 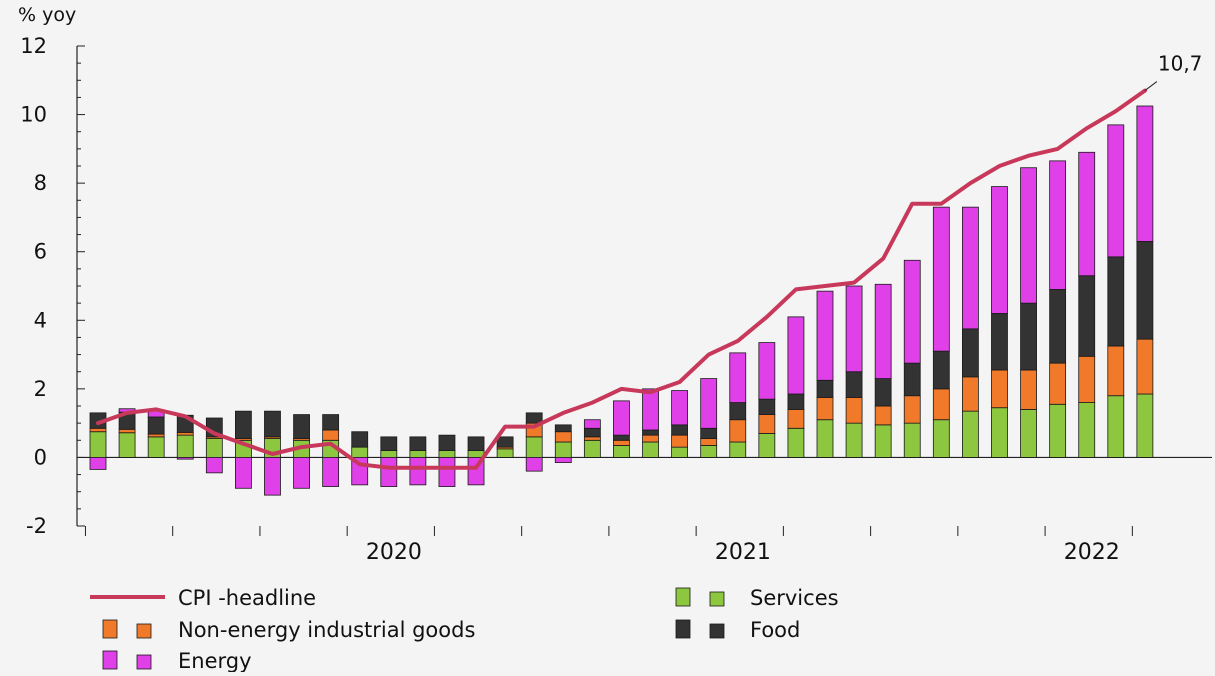 I want to click on legend-item-cpi-headline: CPI -headline, so click(x=203, y=598).